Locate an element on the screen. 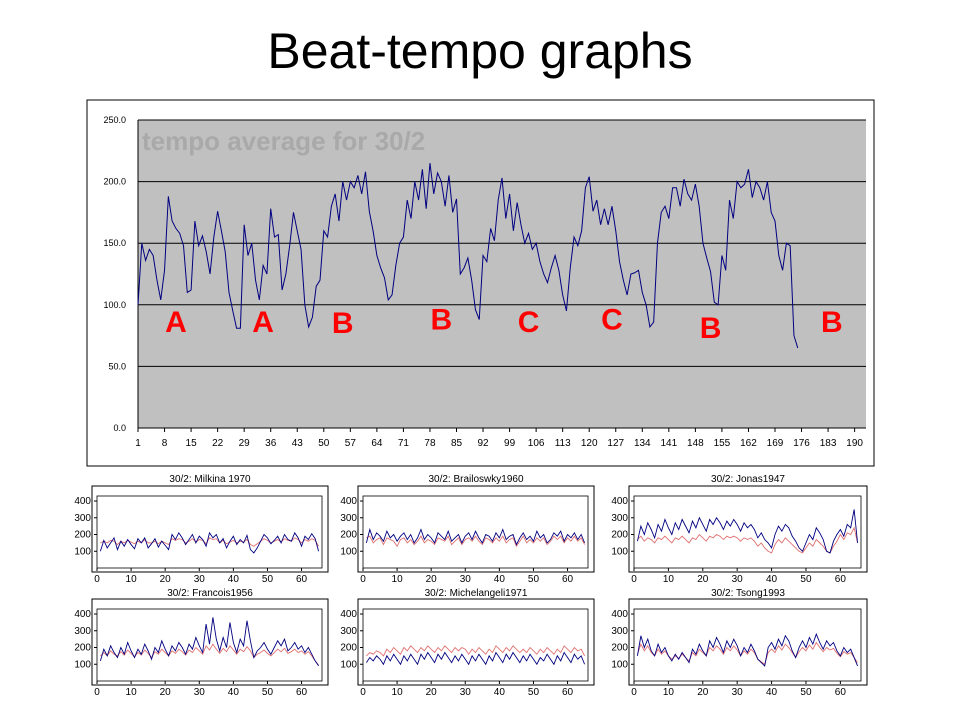  x-tick-label: 15 is located at coordinates (192, 443).